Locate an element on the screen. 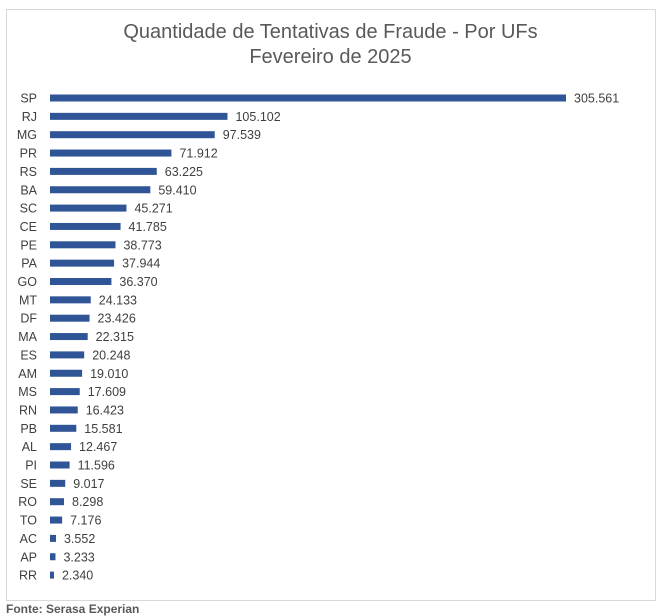 Image resolution: width=661 pixels, height=616 pixels. category-label-mg: MG is located at coordinates (27, 135).